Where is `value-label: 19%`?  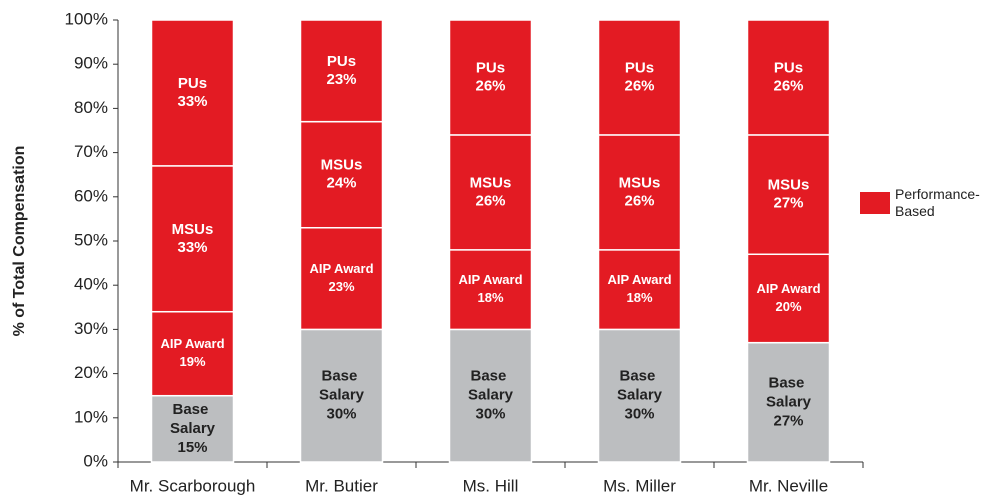 value-label: 19% is located at coordinates (192, 361).